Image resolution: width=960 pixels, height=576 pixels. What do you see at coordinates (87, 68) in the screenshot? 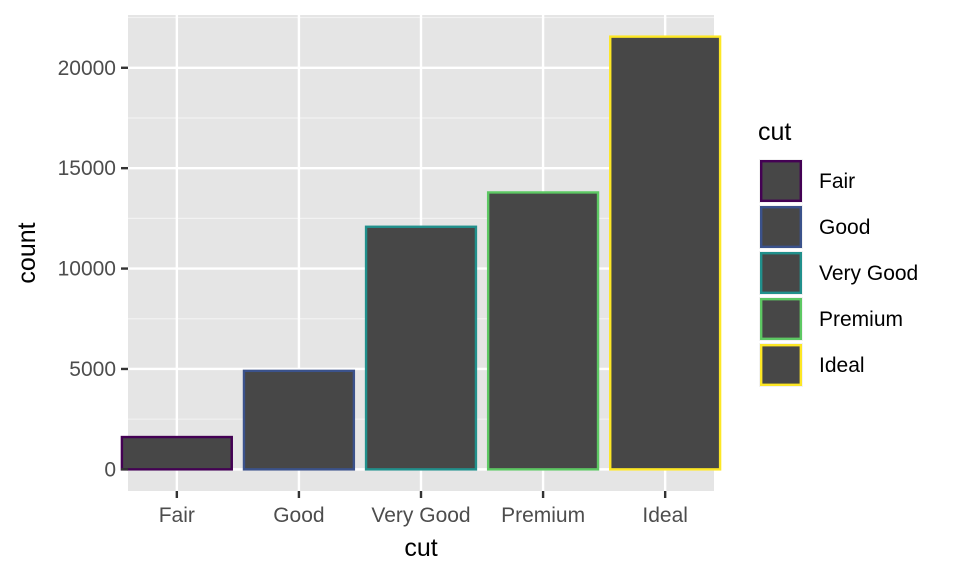
I see `y-tick-label: 20000` at bounding box center [87, 68].